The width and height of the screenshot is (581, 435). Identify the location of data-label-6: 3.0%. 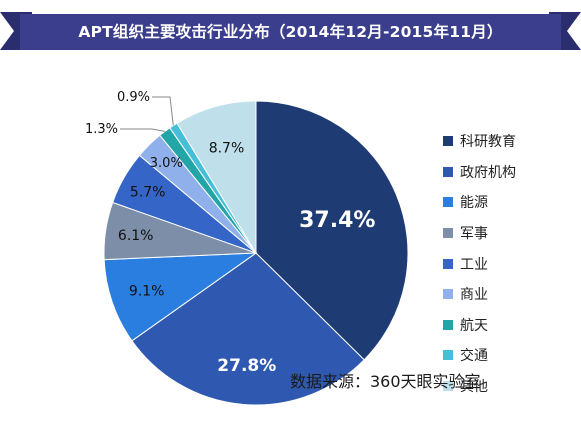
(166, 163).